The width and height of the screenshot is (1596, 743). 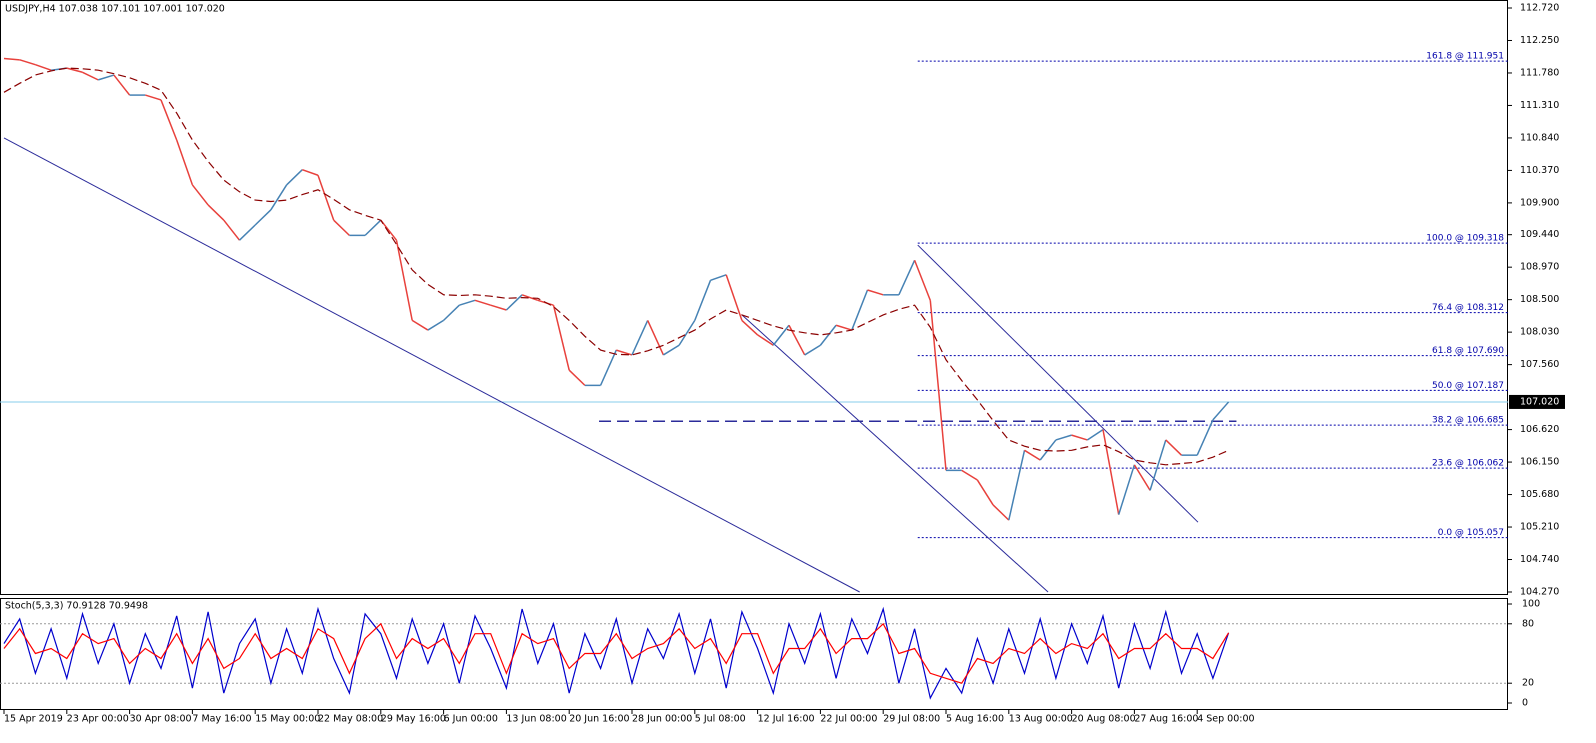 I want to click on x-tick-label: 22 Jul 00:00, so click(x=848, y=719).